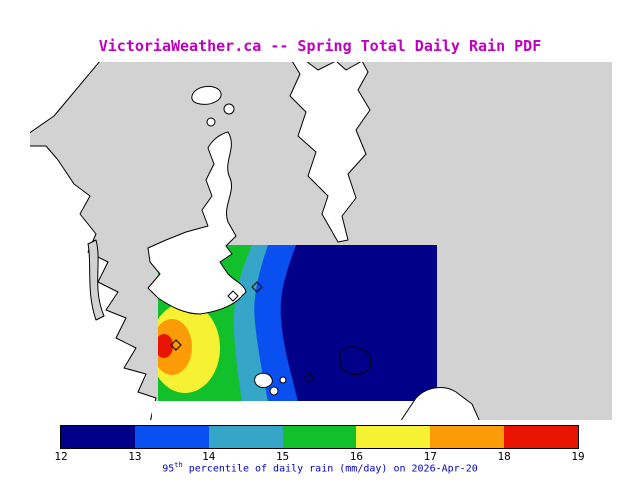  I want to click on colorbar, so click(319, 437).